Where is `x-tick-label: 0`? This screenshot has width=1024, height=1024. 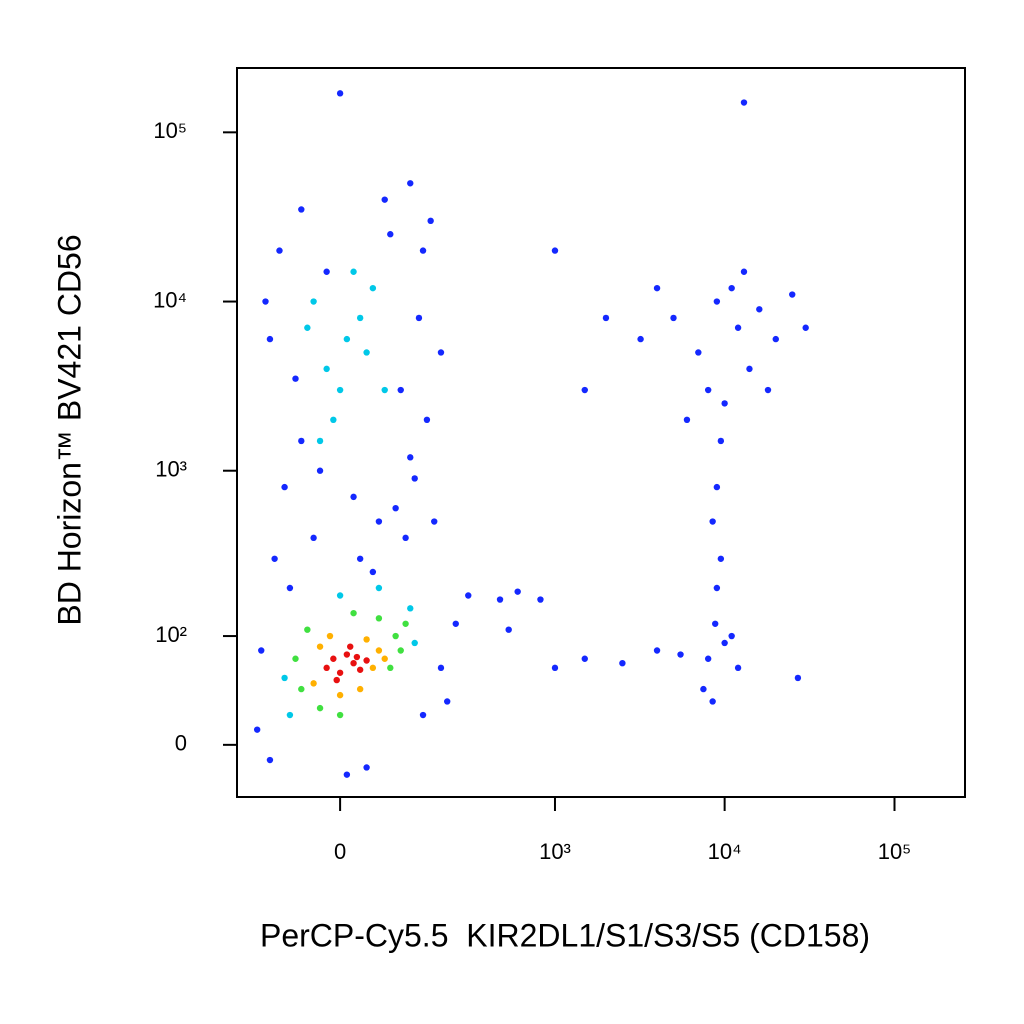 x-tick-label: 0 is located at coordinates (340, 851).